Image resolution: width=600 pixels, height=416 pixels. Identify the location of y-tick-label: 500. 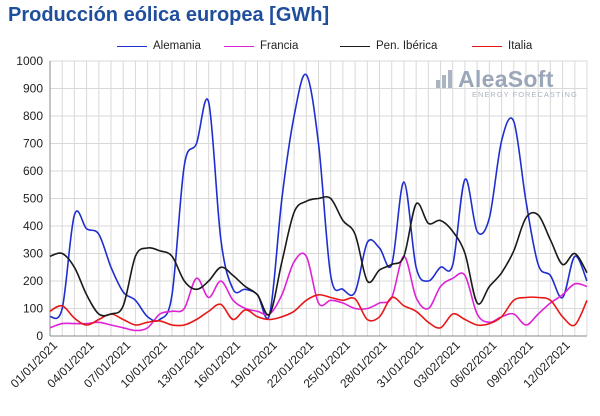
(33, 199).